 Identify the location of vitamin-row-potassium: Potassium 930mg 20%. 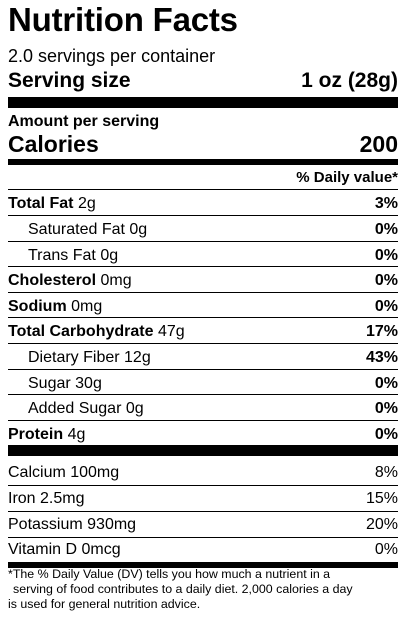
(203, 524).